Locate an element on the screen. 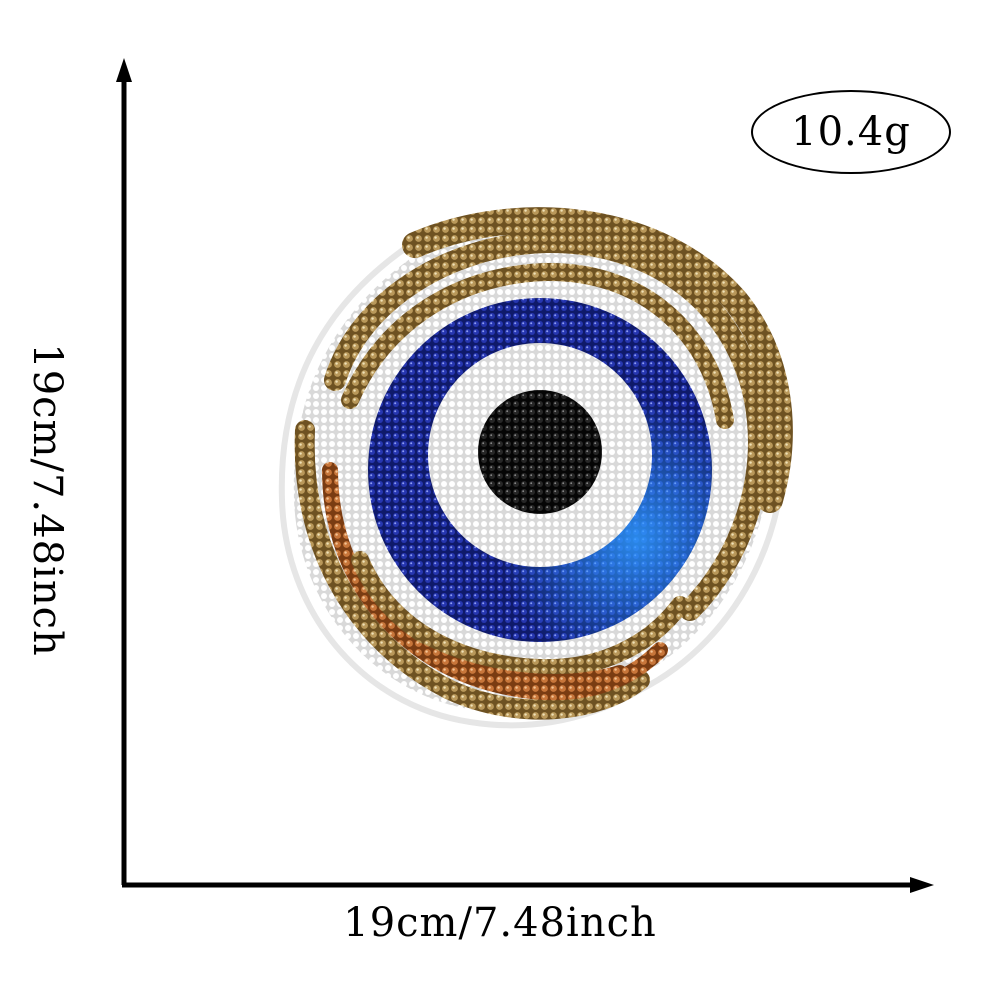 Image resolution: width=1000 pixels, height=1000 pixels. width-dimension-label: 19cm/7.48inch is located at coordinates (500, 923).